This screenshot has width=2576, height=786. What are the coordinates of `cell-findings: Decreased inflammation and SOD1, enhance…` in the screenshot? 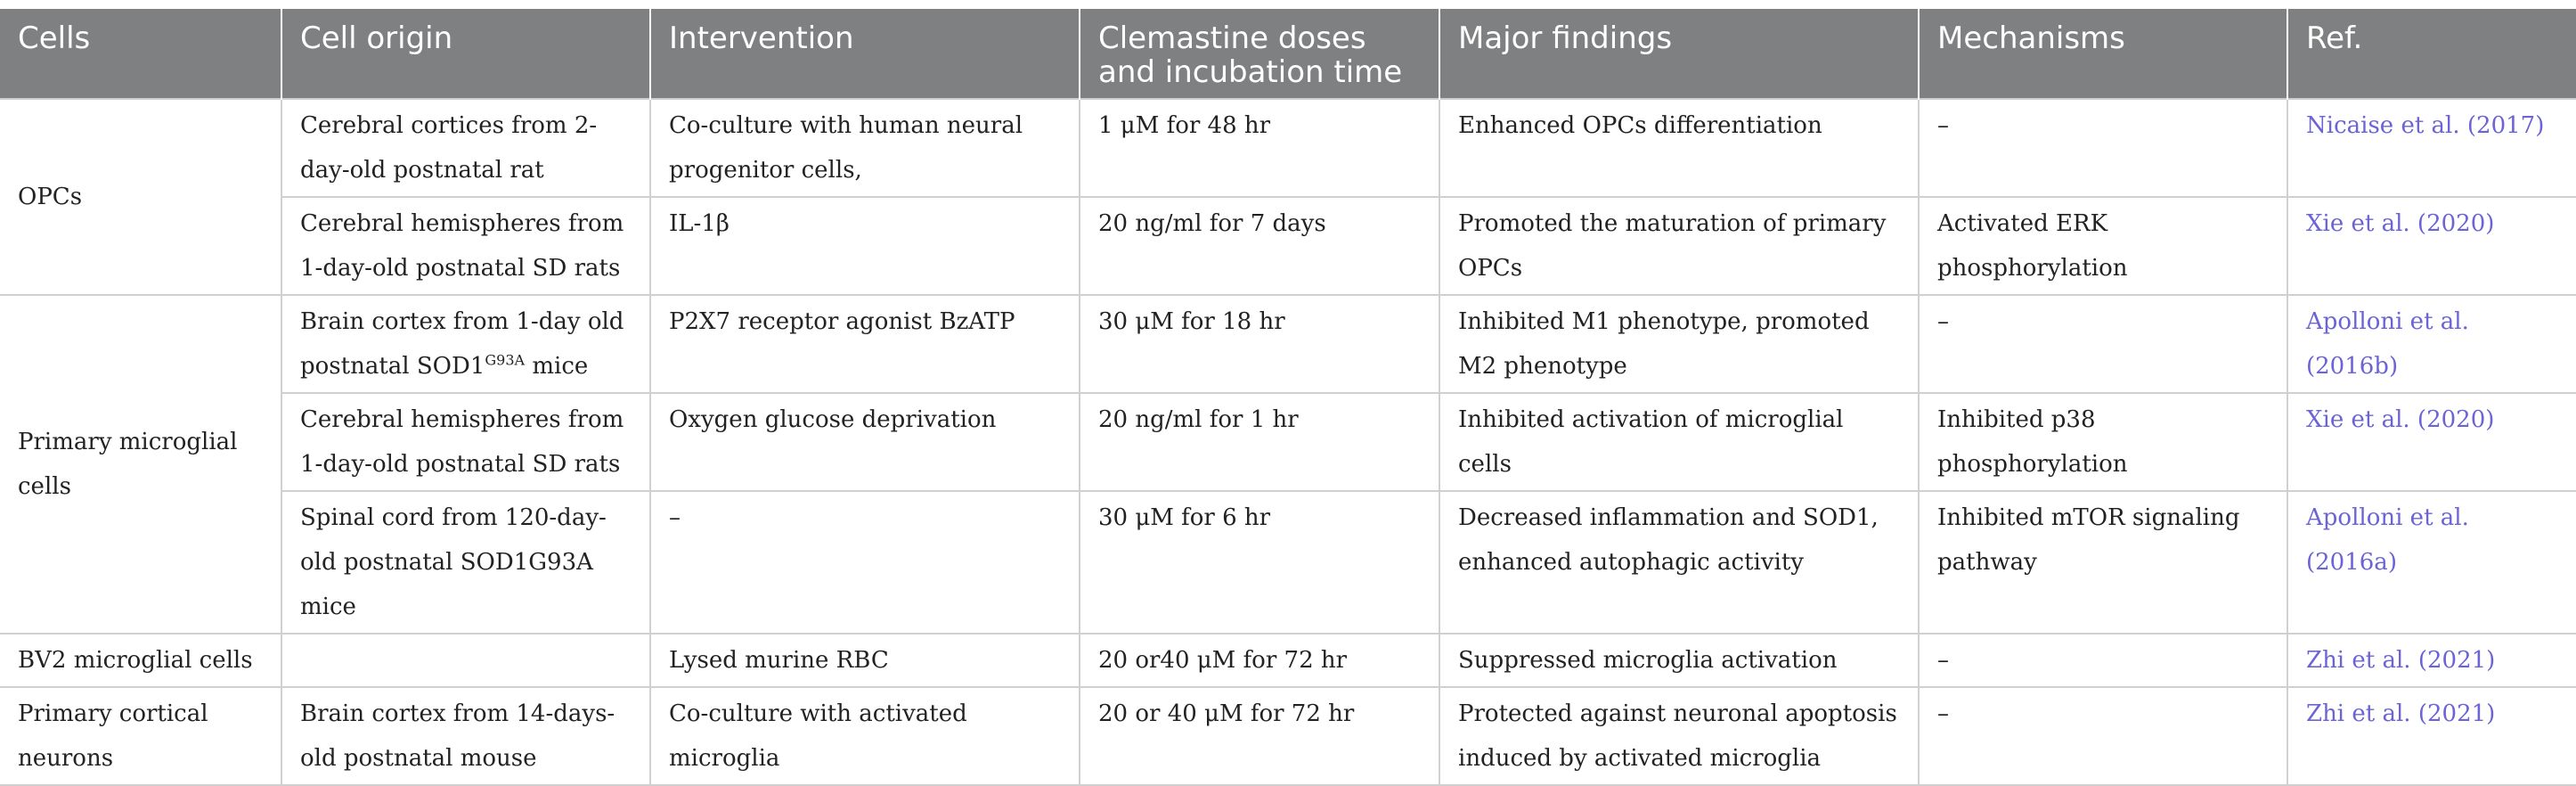 It's located at (1679, 562).